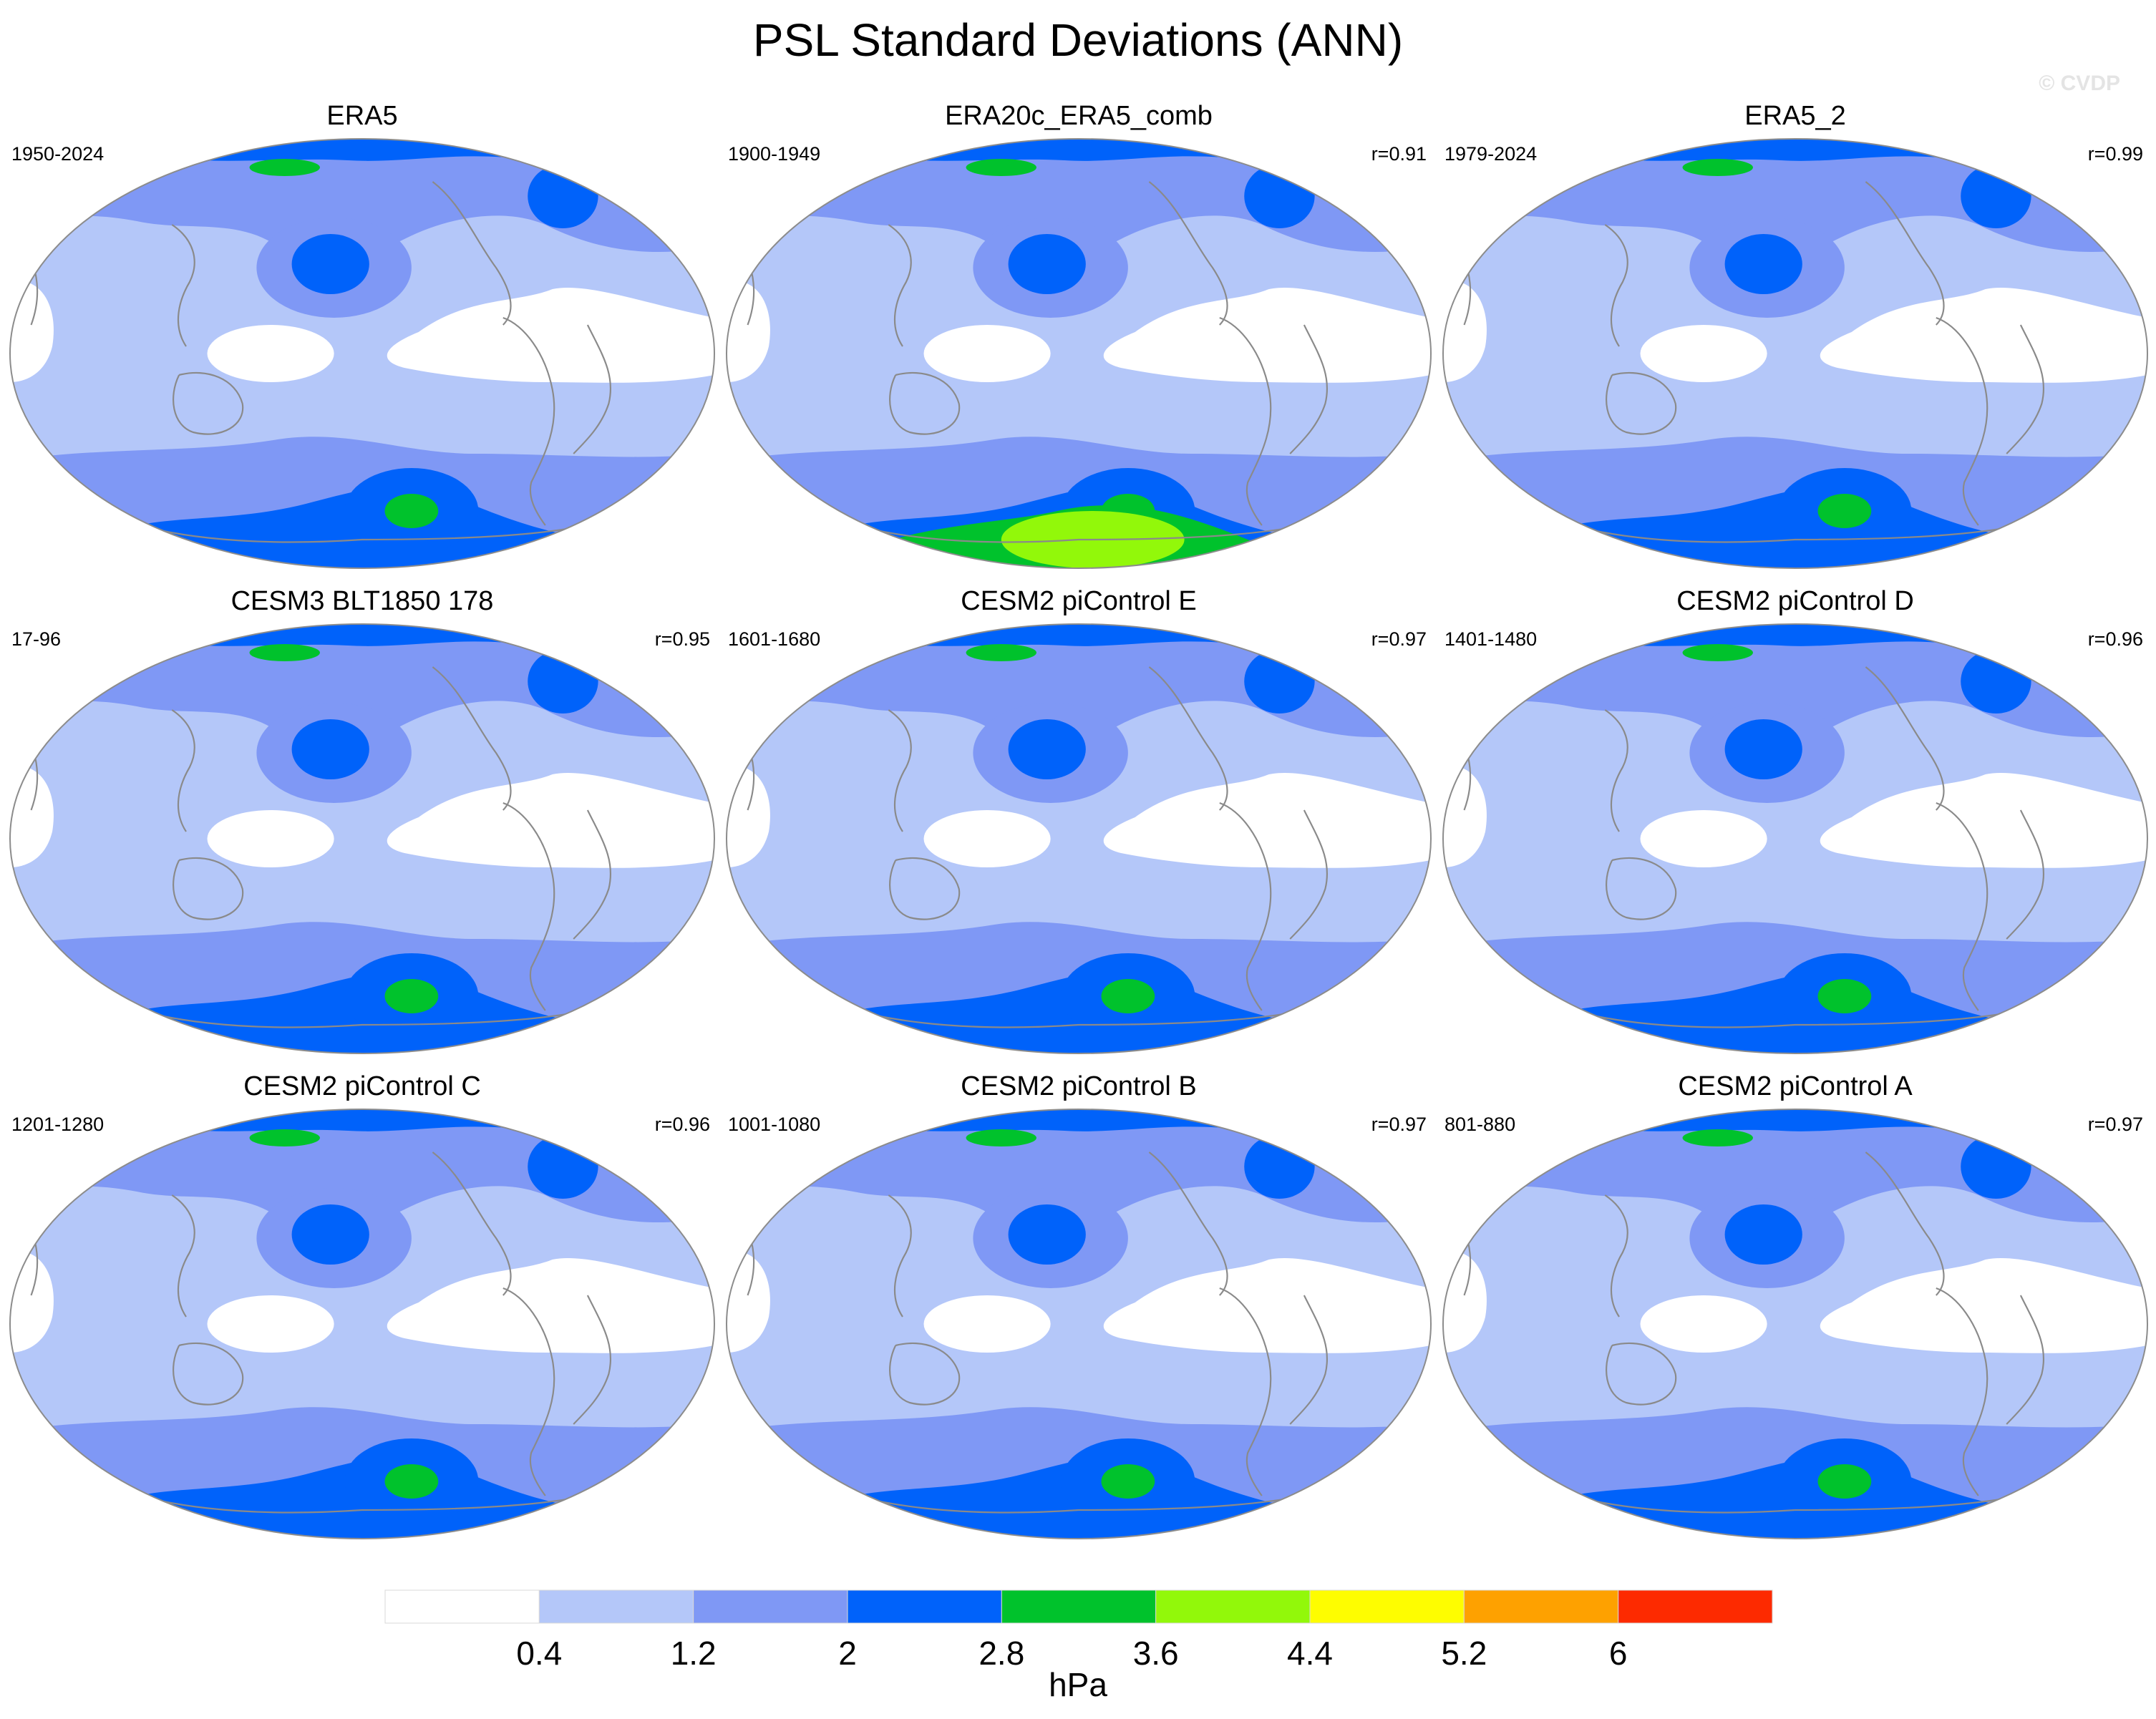 This screenshot has width=2156, height=1719. Describe the element at coordinates (774, 154) in the screenshot. I see `panel-years: 1900-1949` at that location.